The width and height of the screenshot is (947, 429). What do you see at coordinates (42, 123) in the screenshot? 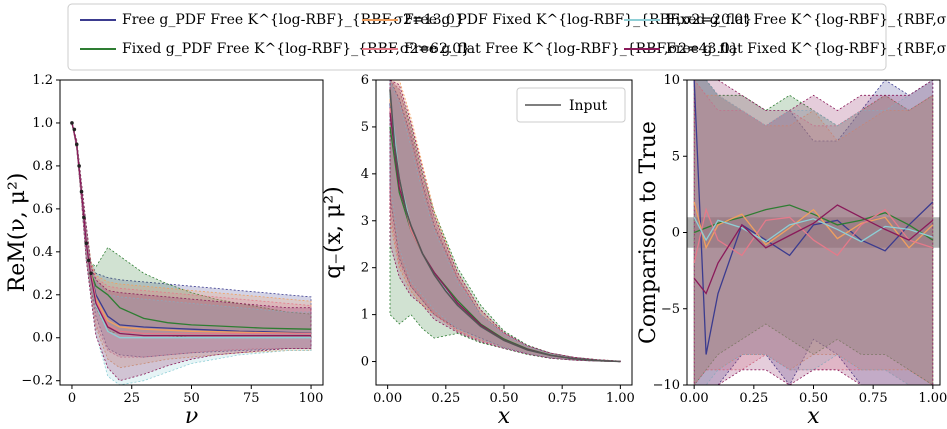
I see `y-tick-label: 1.0` at bounding box center [42, 123].